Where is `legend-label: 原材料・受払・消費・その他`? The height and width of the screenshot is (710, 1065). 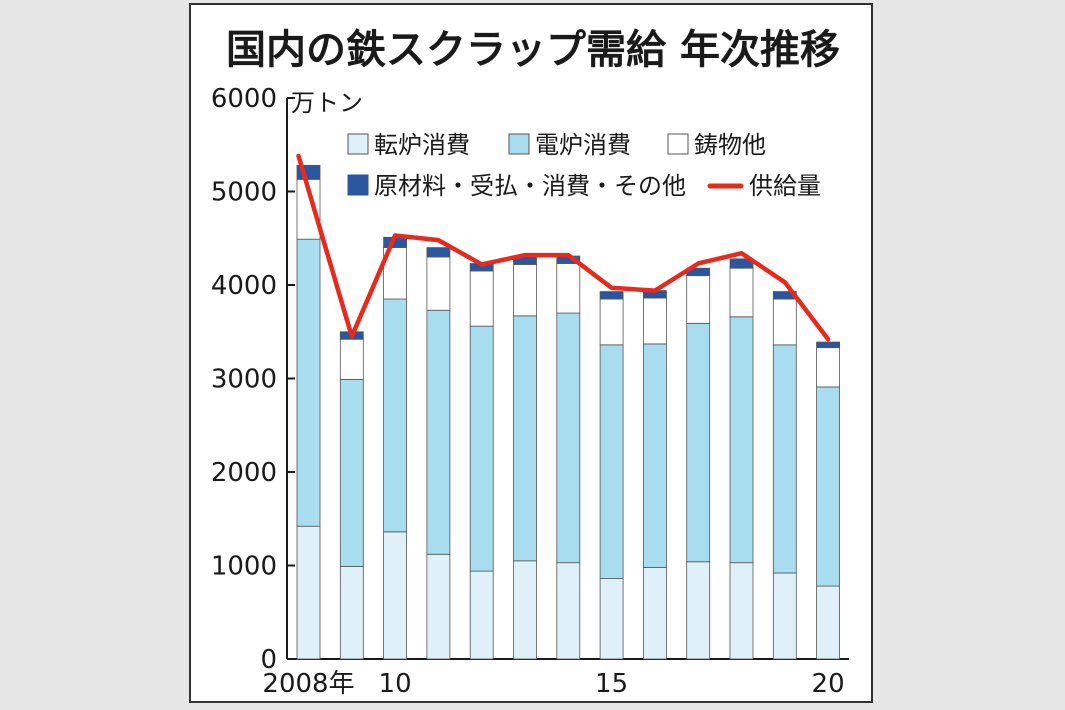
legend-label: 原材料・受払・消費・その他 is located at coordinates (530, 186).